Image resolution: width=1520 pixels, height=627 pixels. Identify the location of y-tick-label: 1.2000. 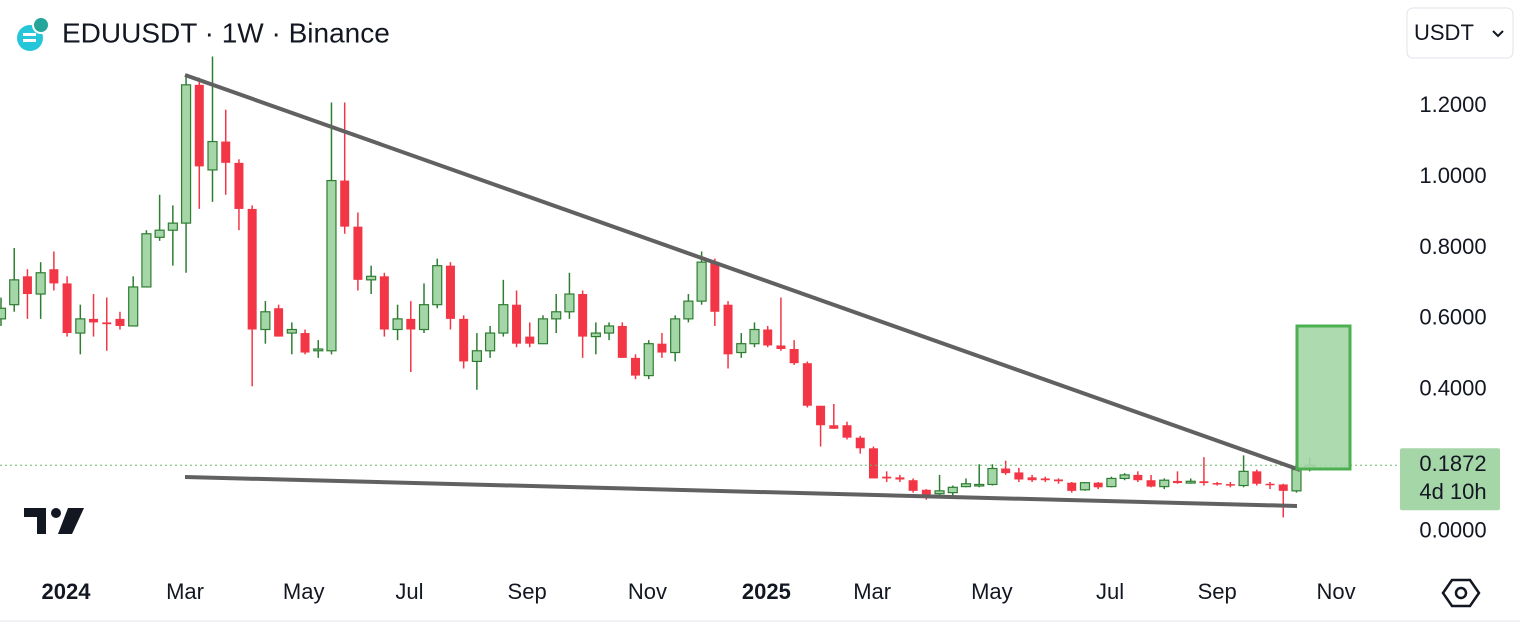
(1452, 104).